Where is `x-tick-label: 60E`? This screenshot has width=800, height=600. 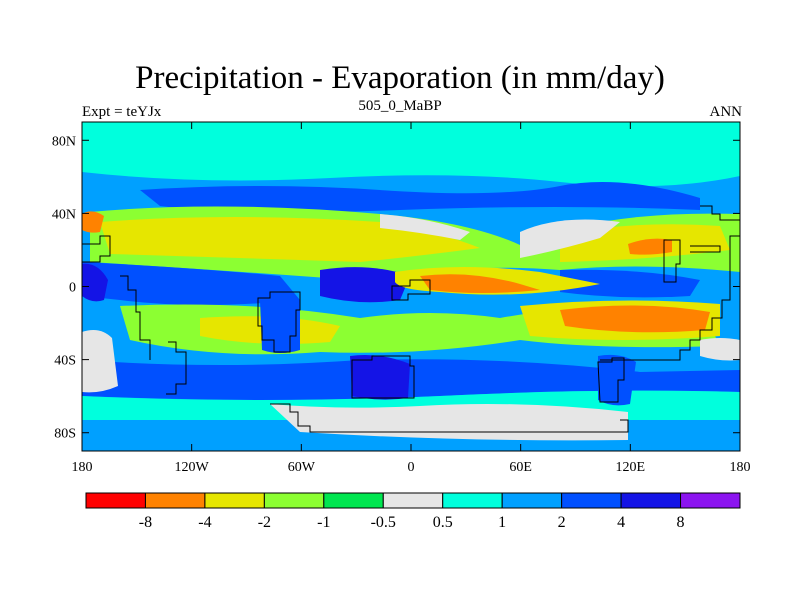 x-tick-label: 60E is located at coordinates (520, 467).